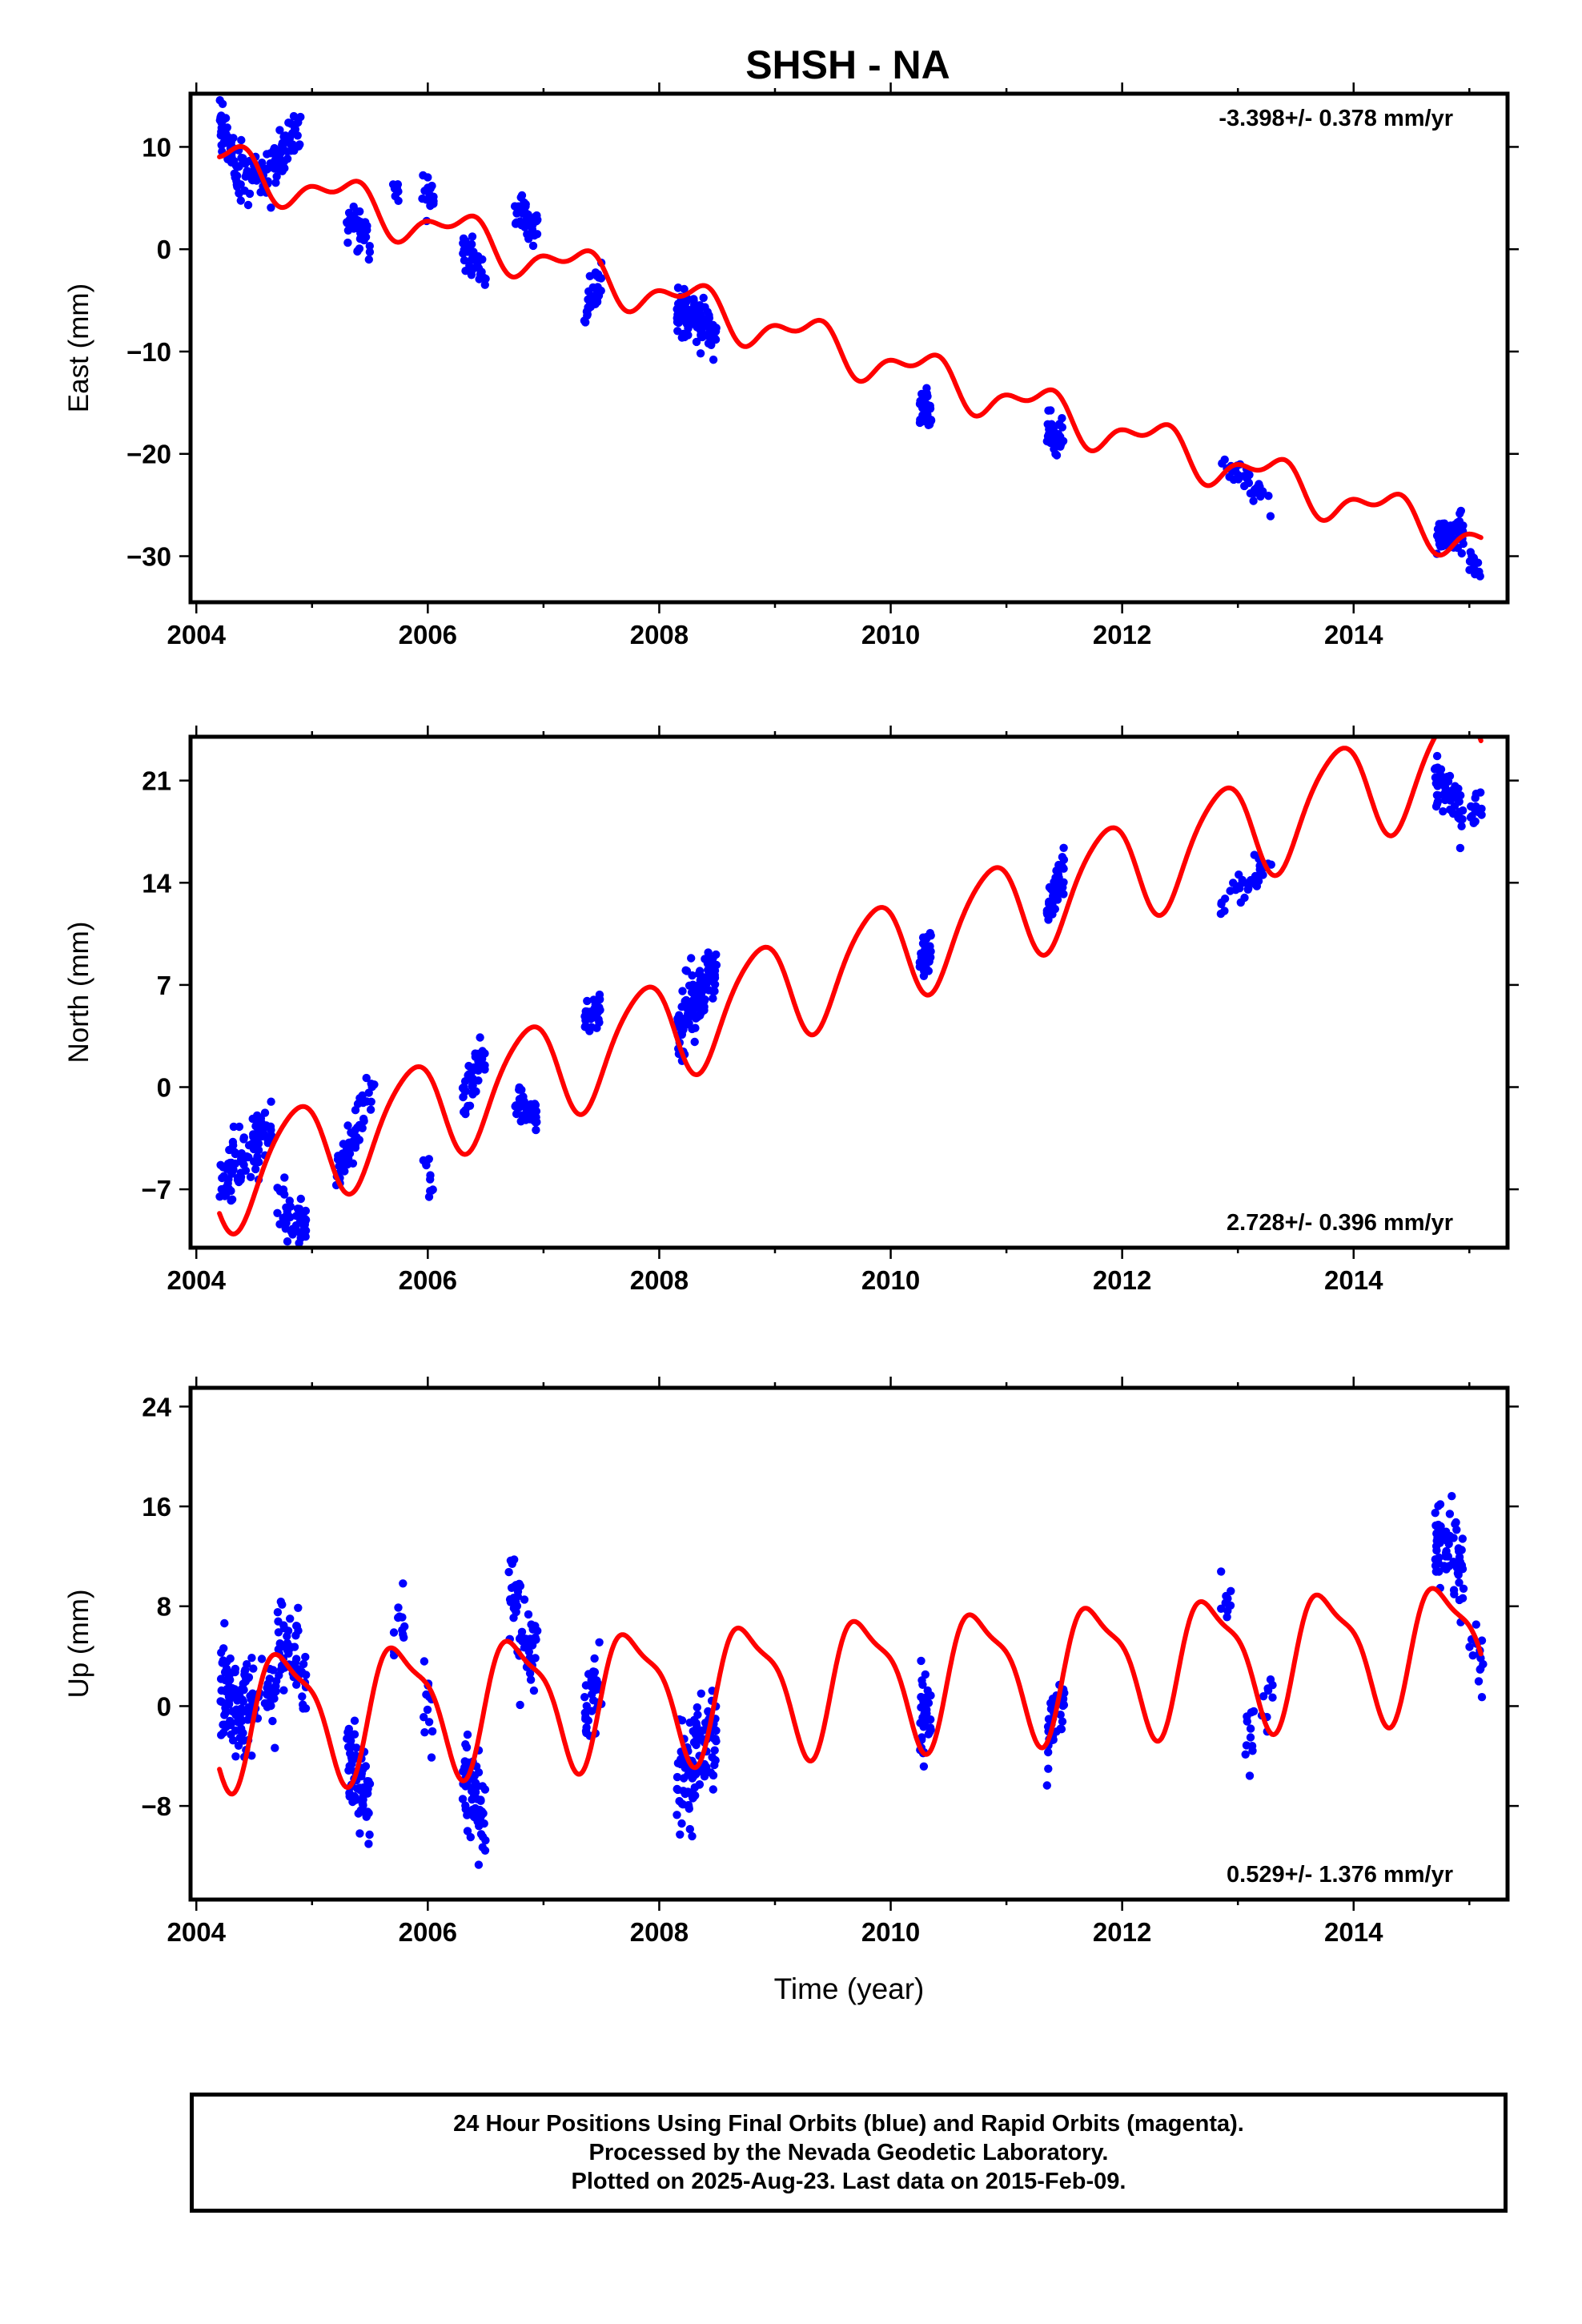 The height and width of the screenshot is (2324, 1582). What do you see at coordinates (659, 1280) in the screenshot?
I see `north-x-tick-label: 2008` at bounding box center [659, 1280].